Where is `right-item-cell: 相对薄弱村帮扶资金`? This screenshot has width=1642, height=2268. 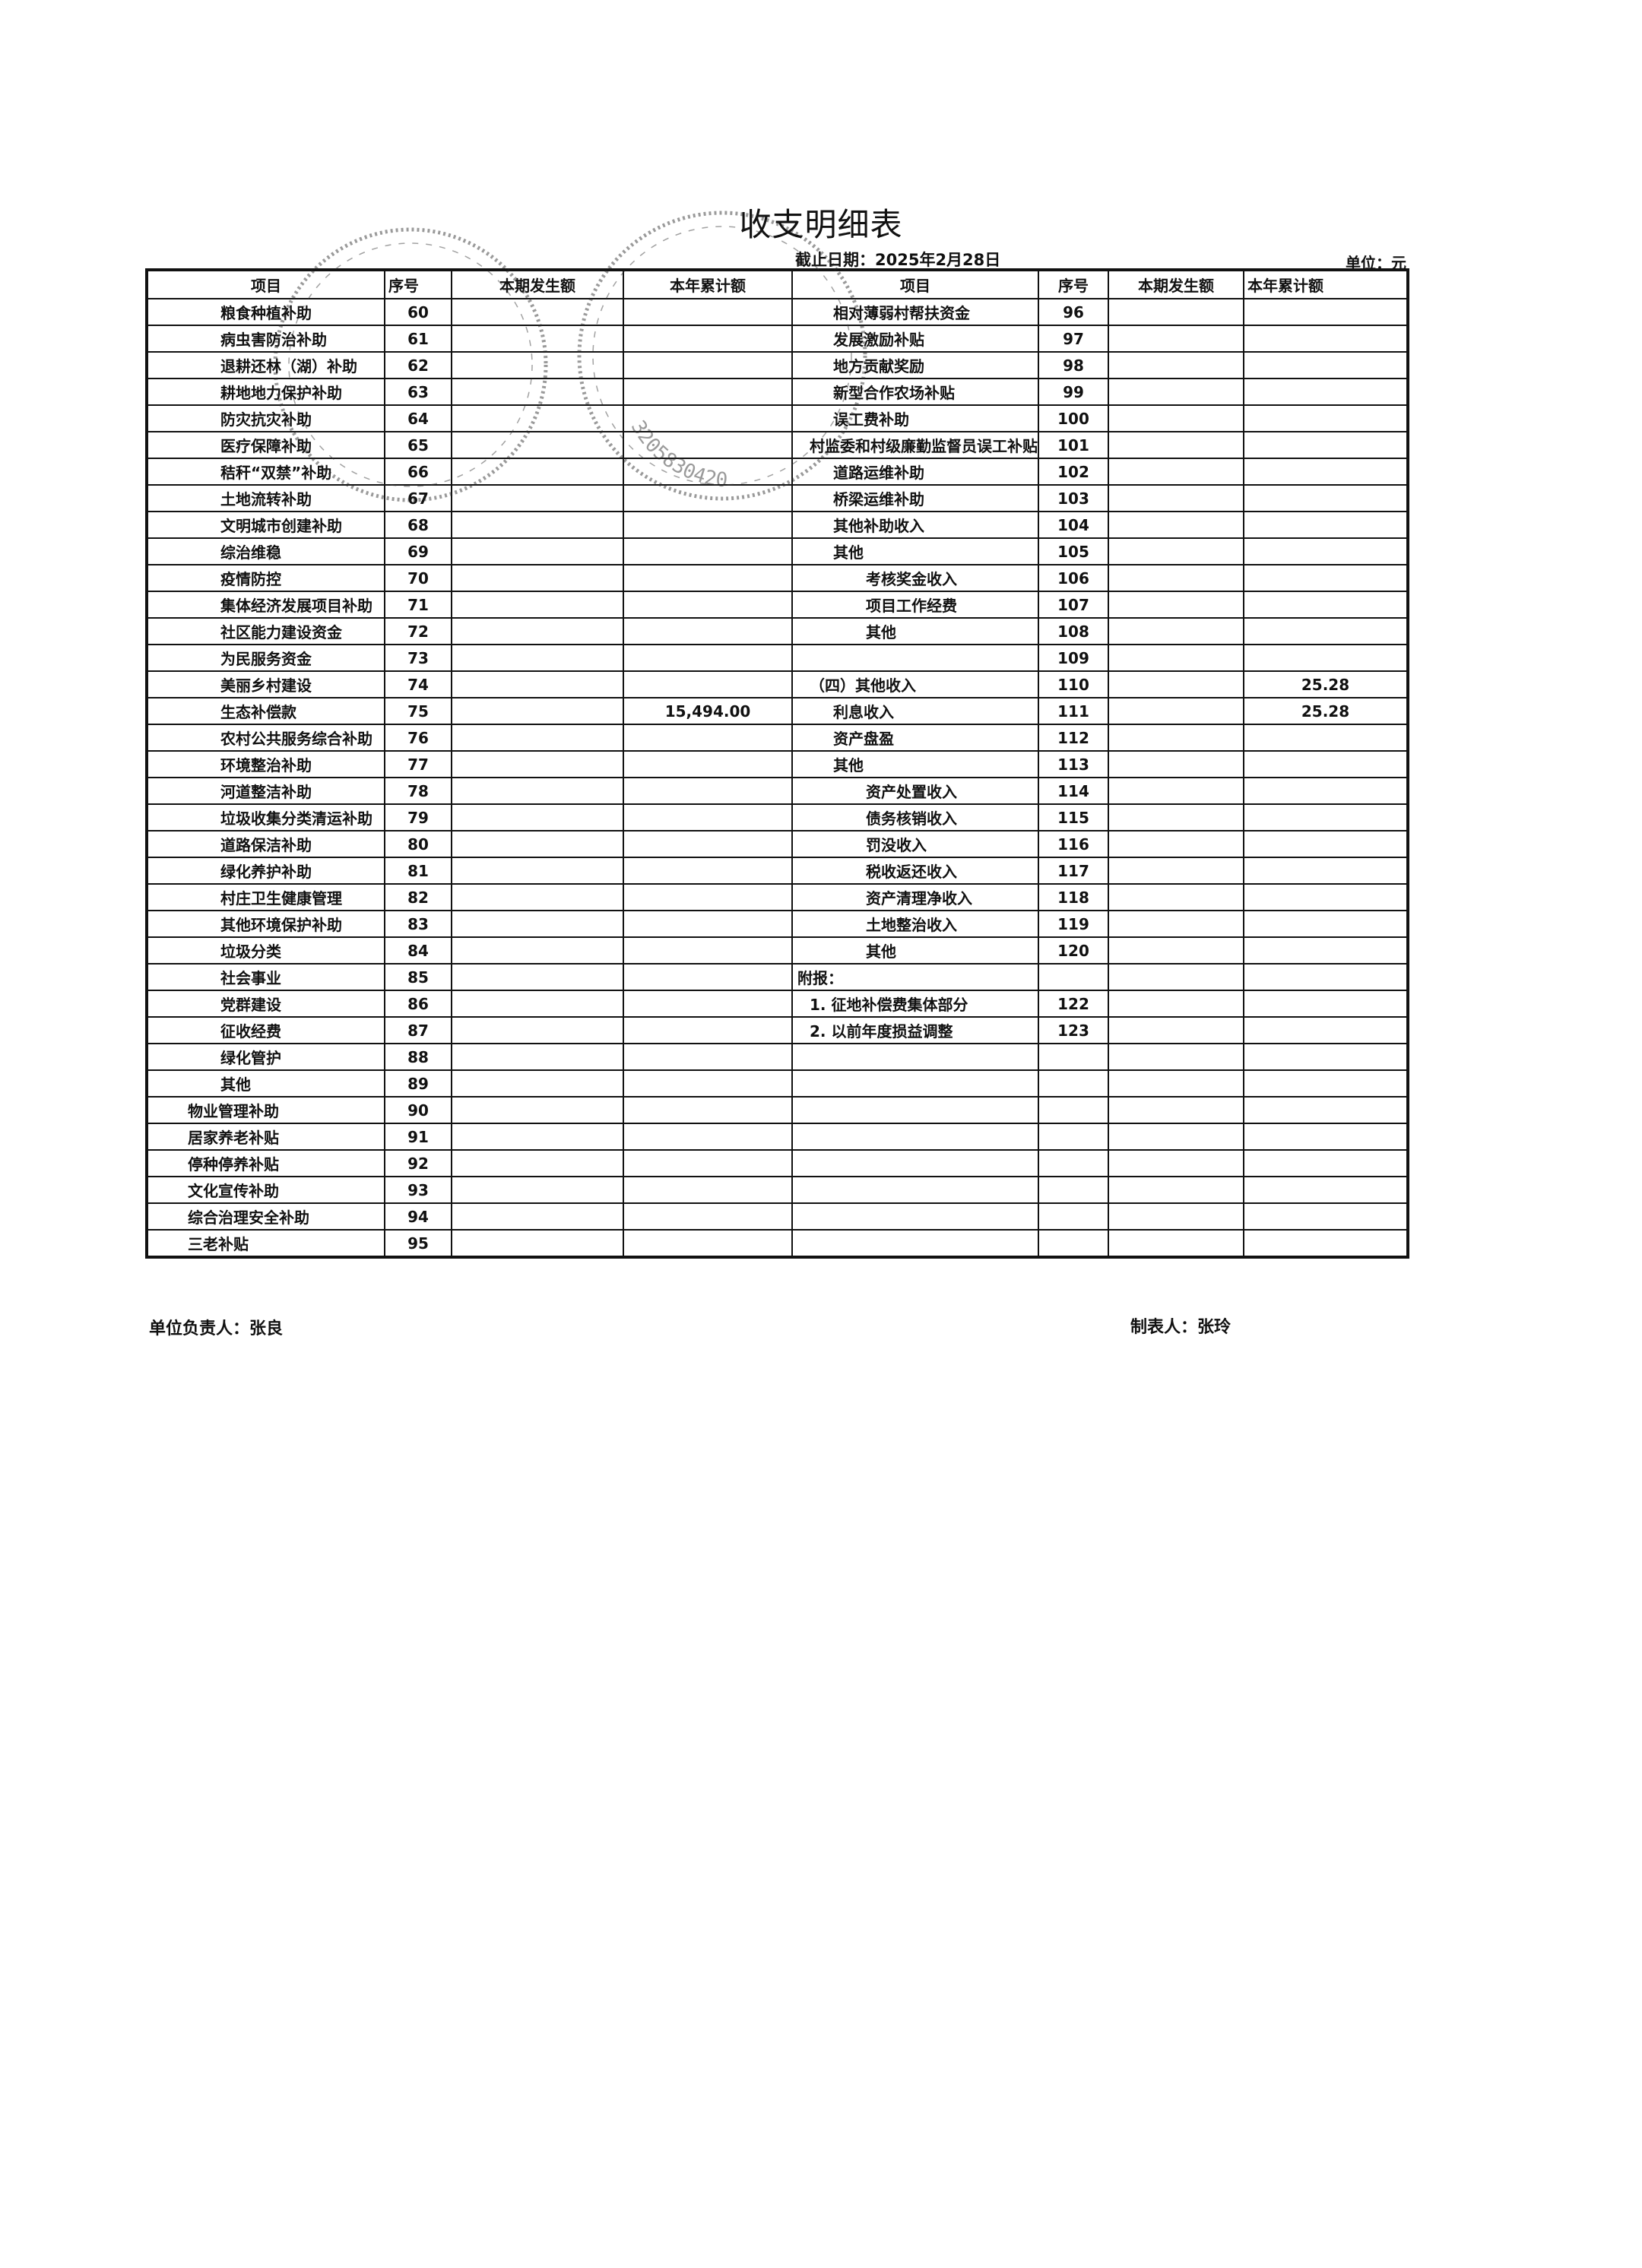 right-item-cell: 相对薄弱村帮扶资金 is located at coordinates (915, 312).